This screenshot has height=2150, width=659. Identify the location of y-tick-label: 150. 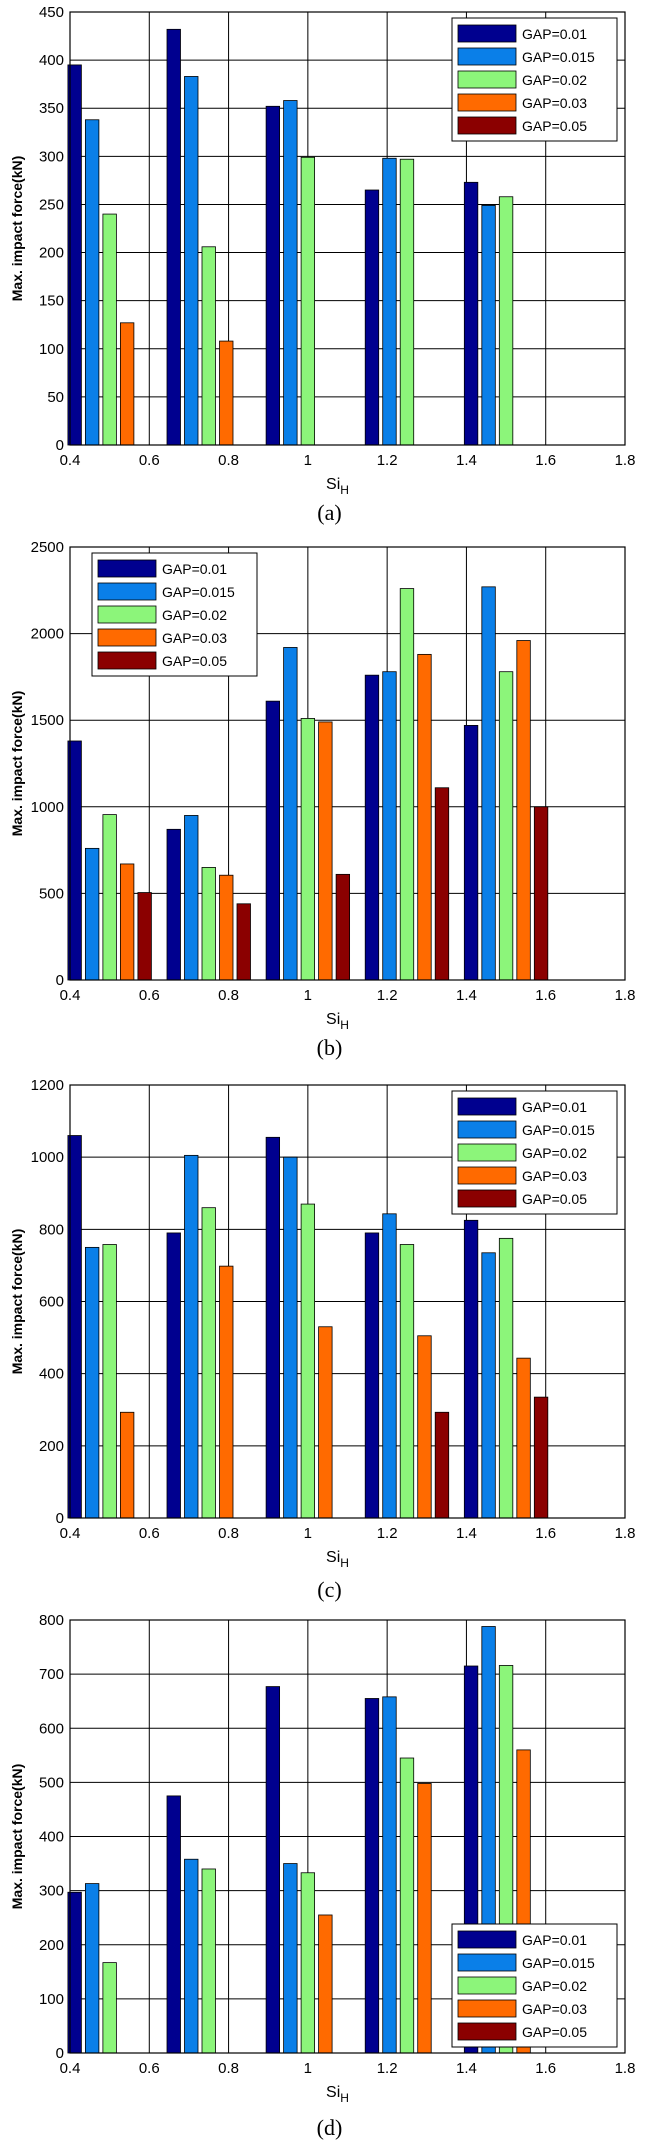
(51, 301).